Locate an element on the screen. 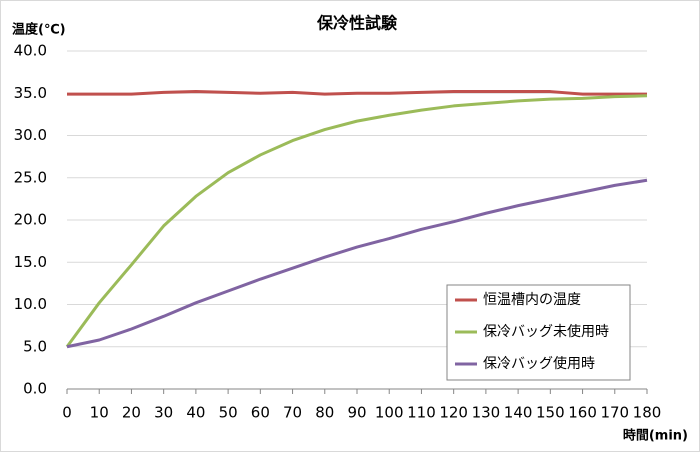 Image resolution: width=700 pixels, height=452 pixels. x-tick-label: 60 is located at coordinates (260, 413).